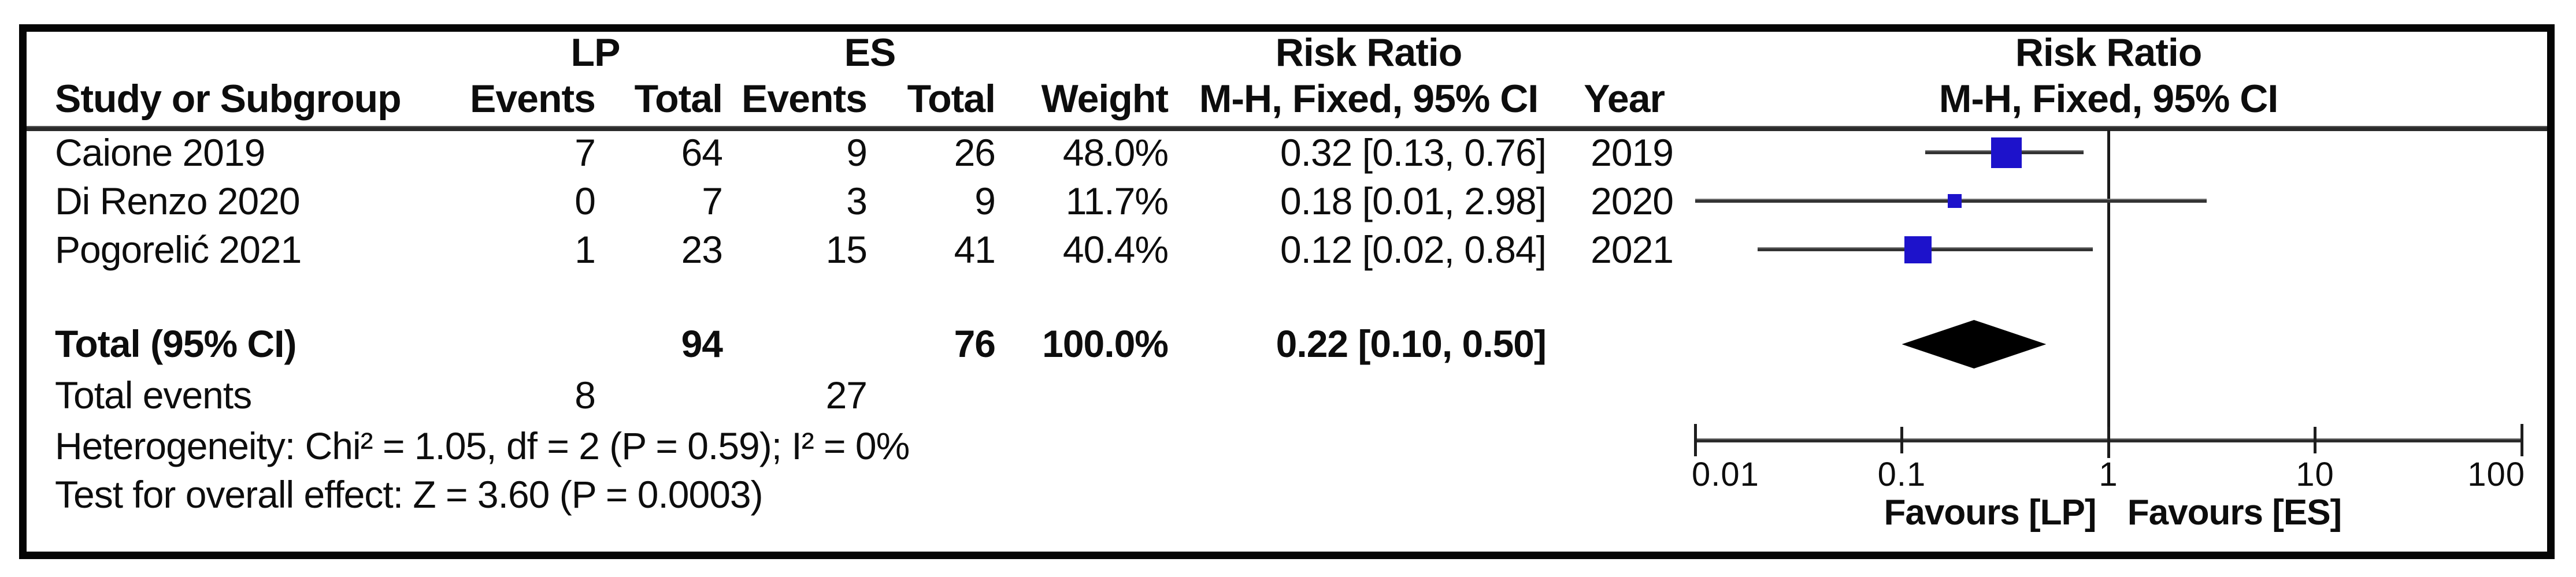 Image resolution: width=2576 pixels, height=577 pixels. What do you see at coordinates (1624, 99) in the screenshot?
I see `col-header-year: Year` at bounding box center [1624, 99].